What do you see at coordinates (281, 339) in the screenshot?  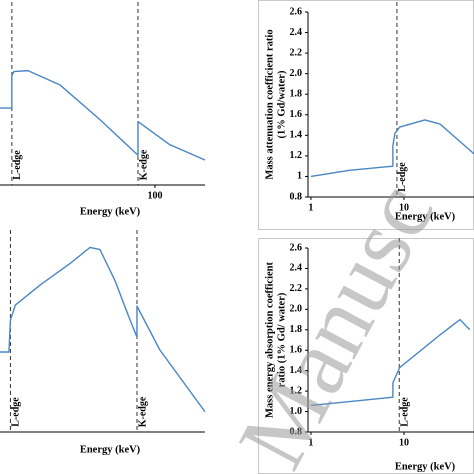 I see `y-axis-title: ratio (1% Gd/ water)` at bounding box center [281, 339].